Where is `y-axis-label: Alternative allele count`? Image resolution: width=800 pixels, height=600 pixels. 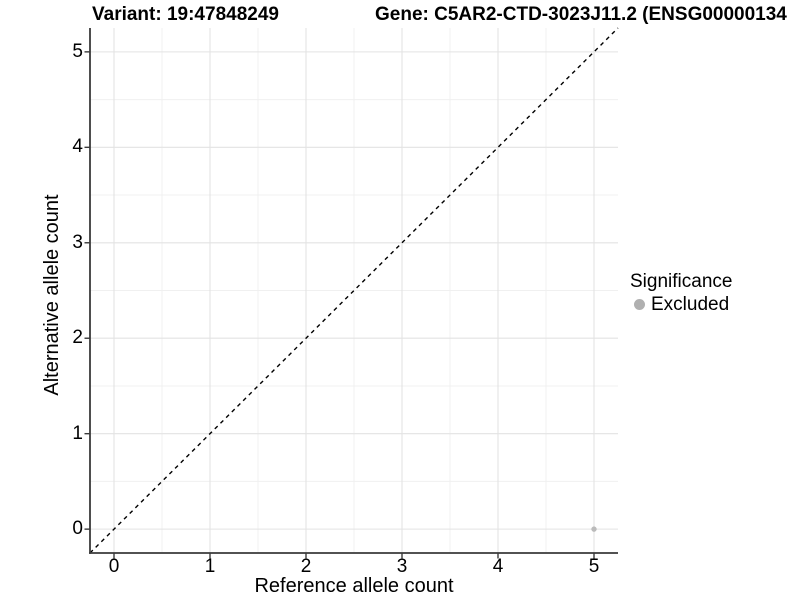 y-axis-label: Alternative allele count is located at coordinates (52, 295).